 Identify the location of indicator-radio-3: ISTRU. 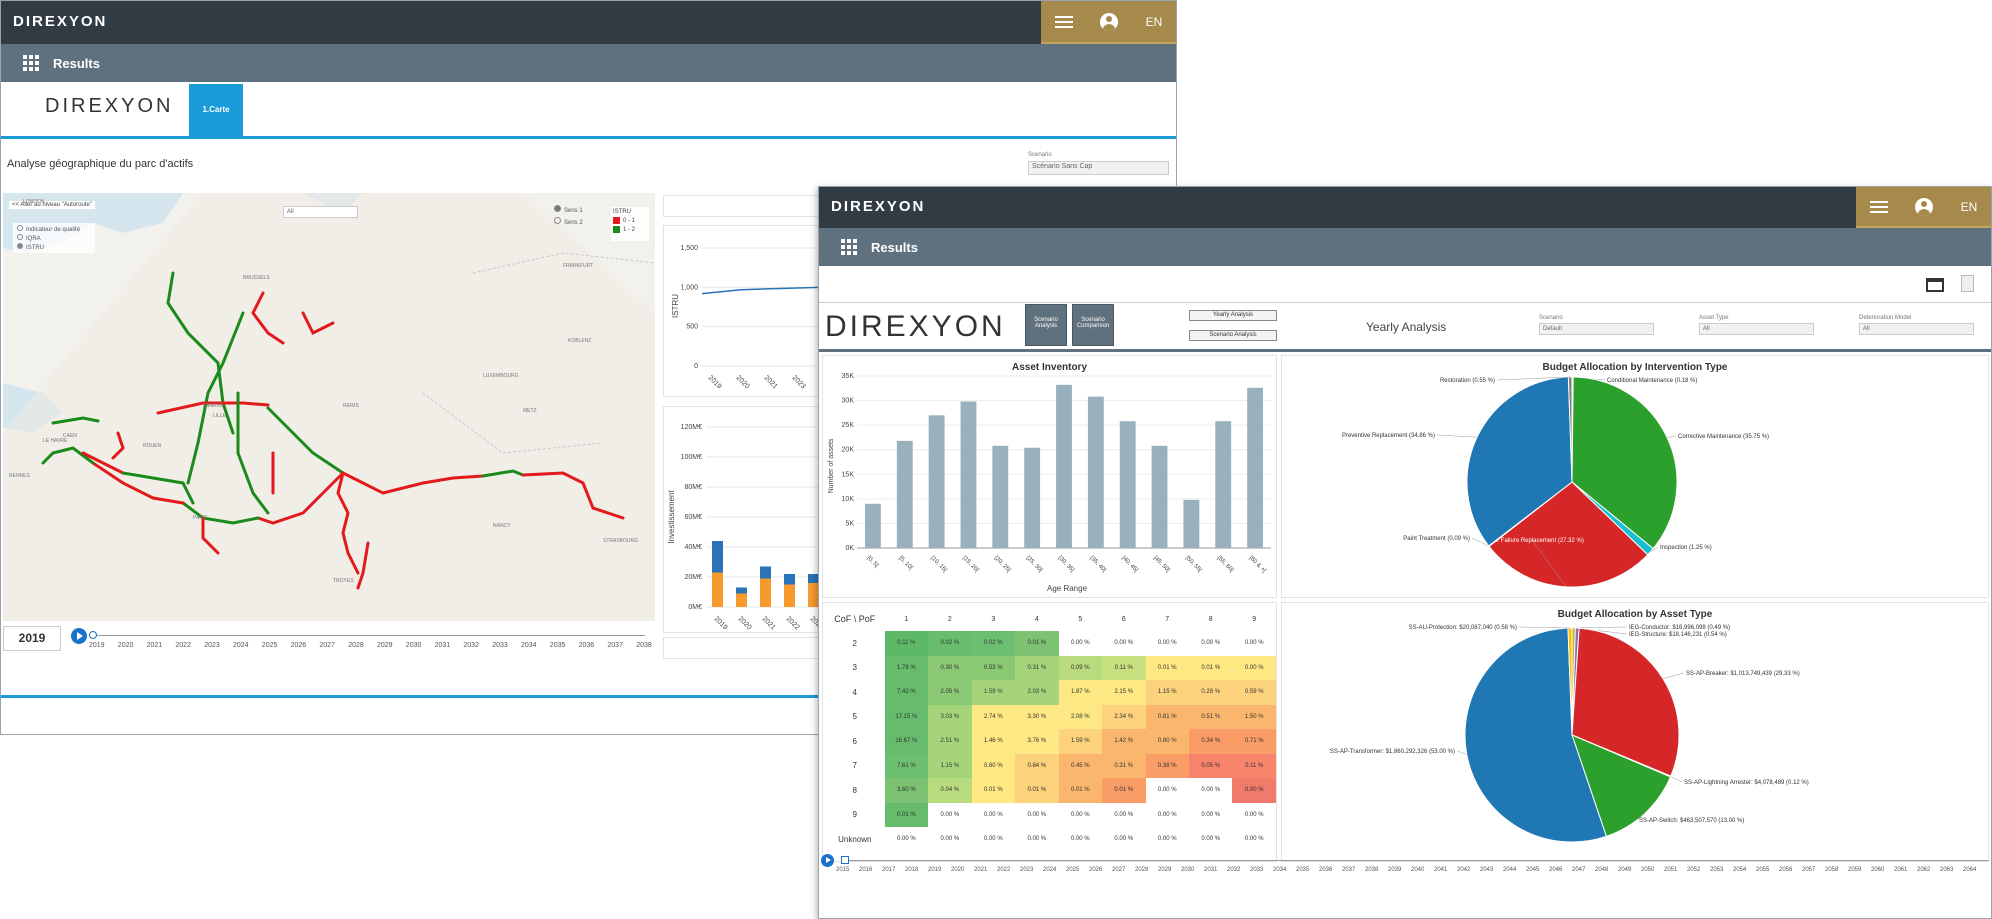
(56, 247).